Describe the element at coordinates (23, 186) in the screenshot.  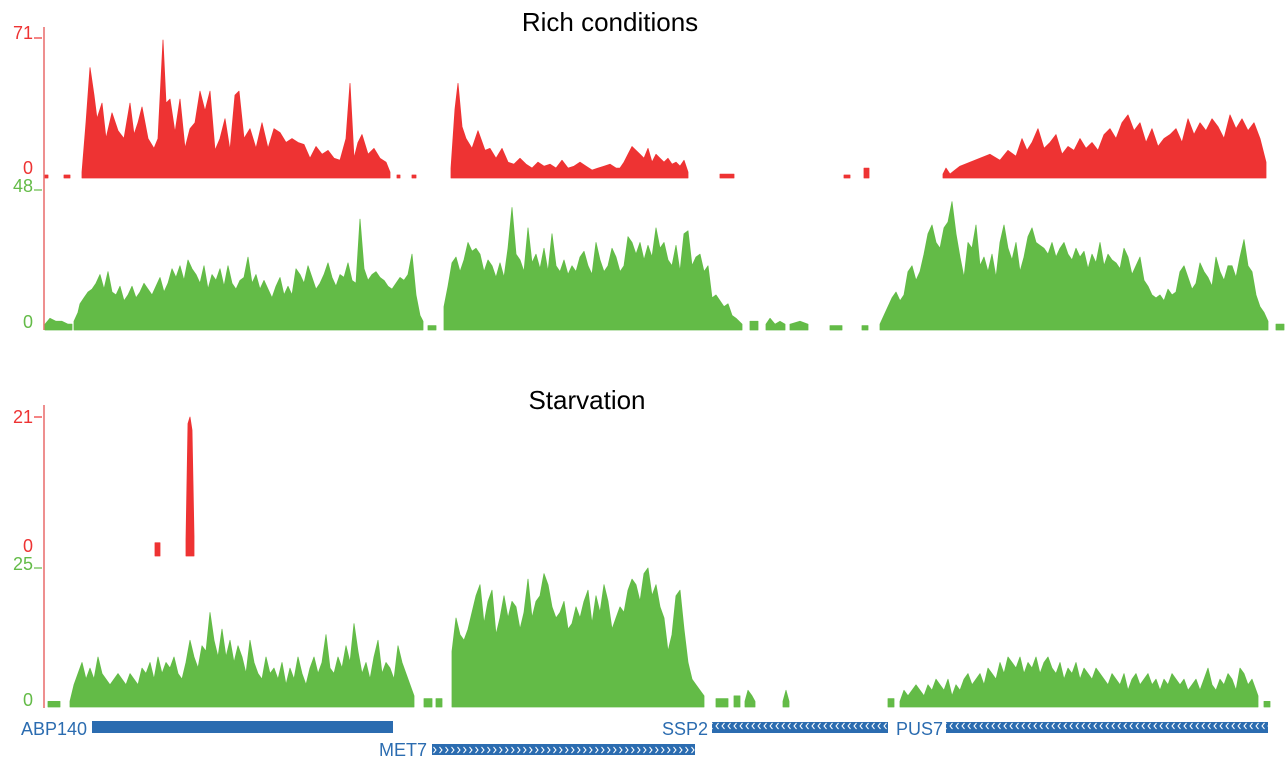
I see `rich-green-ymax-label: 48` at that location.